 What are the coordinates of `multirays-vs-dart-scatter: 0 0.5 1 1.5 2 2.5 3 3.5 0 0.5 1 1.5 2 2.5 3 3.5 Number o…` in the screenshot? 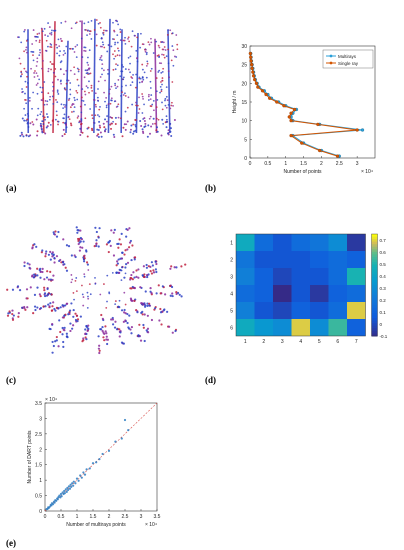 It's located at (94, 462).